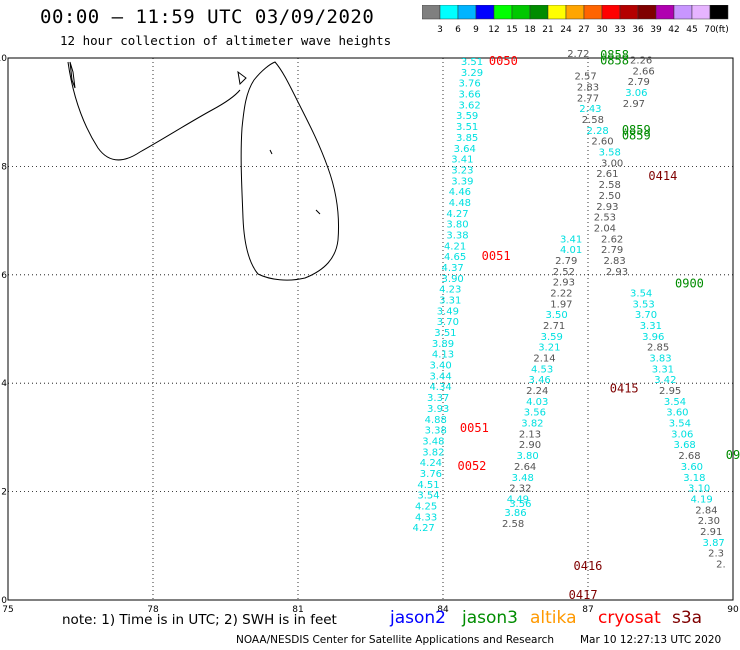  Describe the element at coordinates (465, 149) in the screenshot. I see `wave-height-value: 3.64` at that location.